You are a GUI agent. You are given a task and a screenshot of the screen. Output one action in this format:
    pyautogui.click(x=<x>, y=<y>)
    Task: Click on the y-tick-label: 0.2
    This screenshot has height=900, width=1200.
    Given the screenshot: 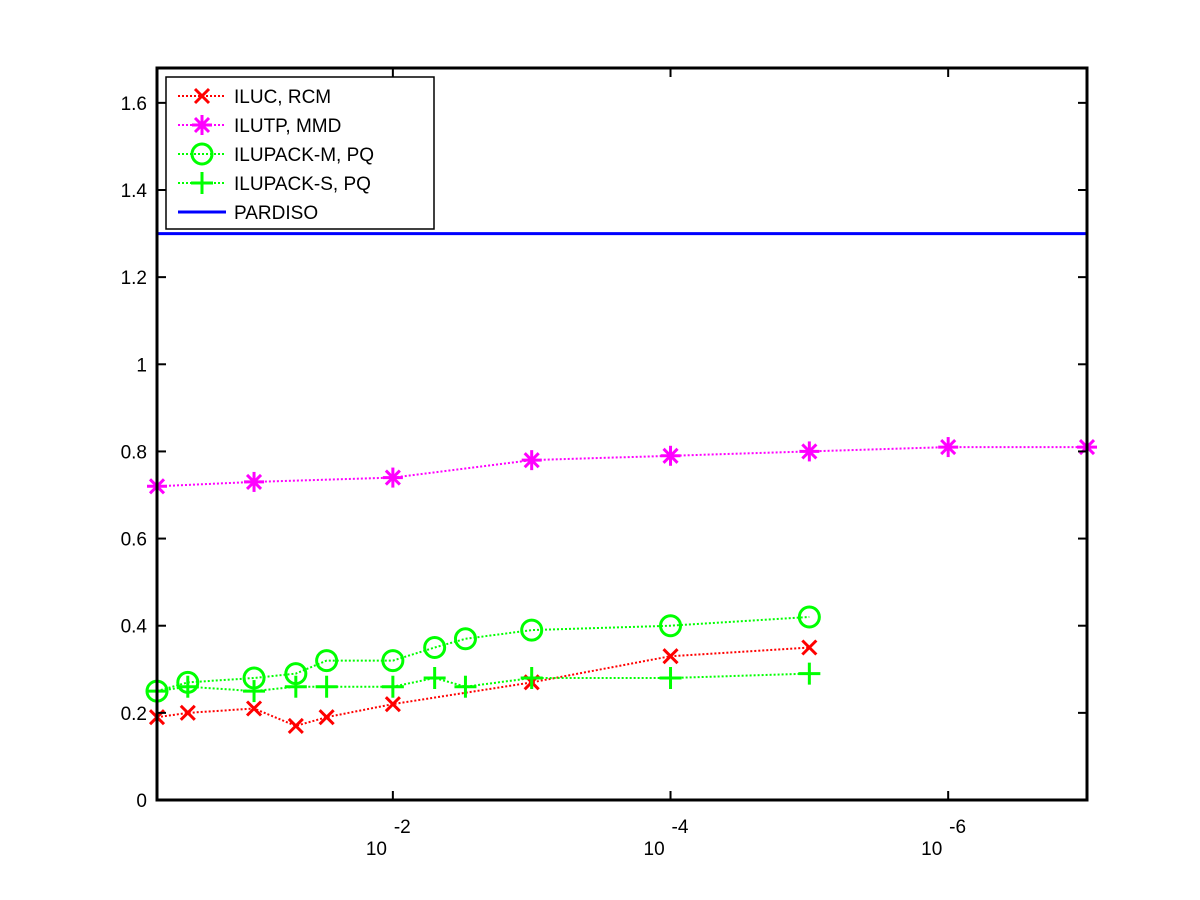 What is the action you would take?
    pyautogui.click(x=134, y=714)
    